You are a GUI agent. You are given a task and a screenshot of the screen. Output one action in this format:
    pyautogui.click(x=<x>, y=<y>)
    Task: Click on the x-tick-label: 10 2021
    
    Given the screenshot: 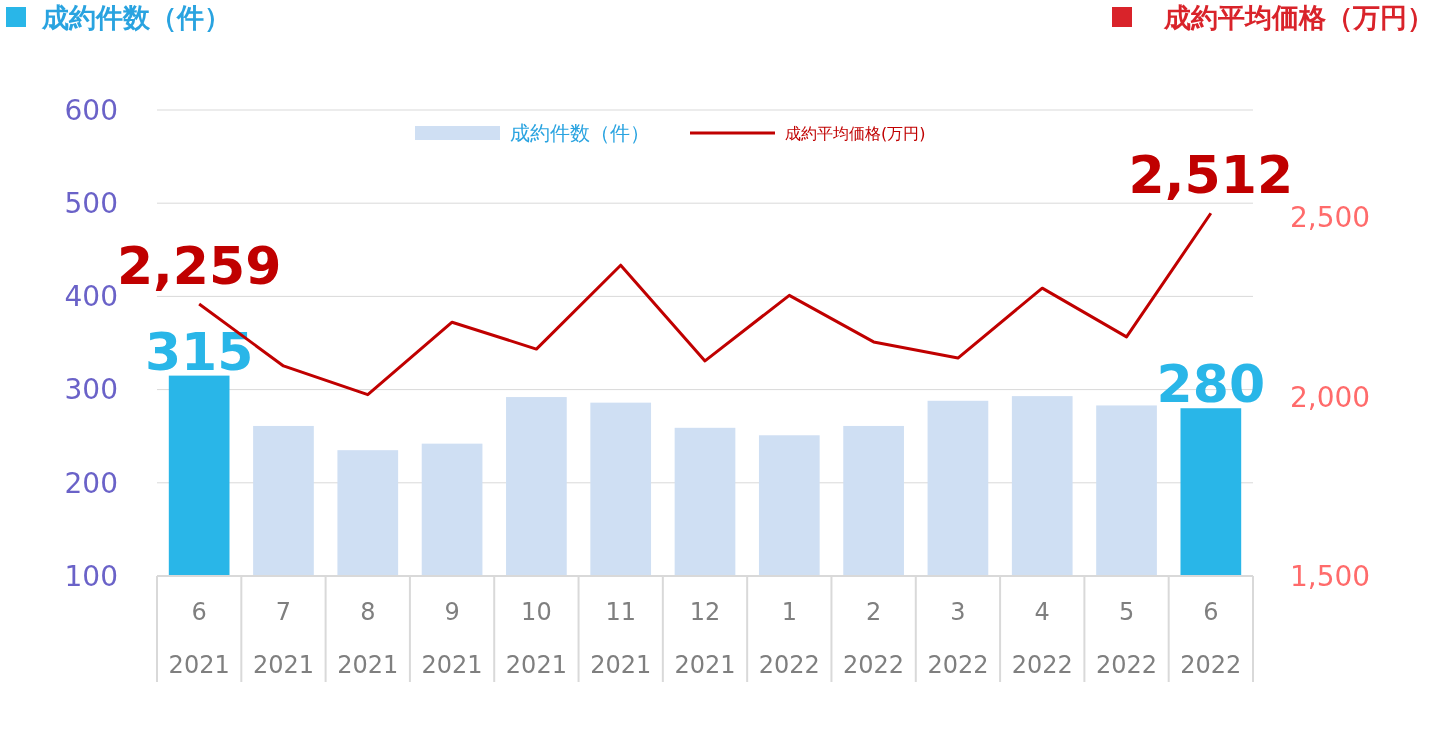 What is the action you would take?
    pyautogui.click(x=536, y=638)
    